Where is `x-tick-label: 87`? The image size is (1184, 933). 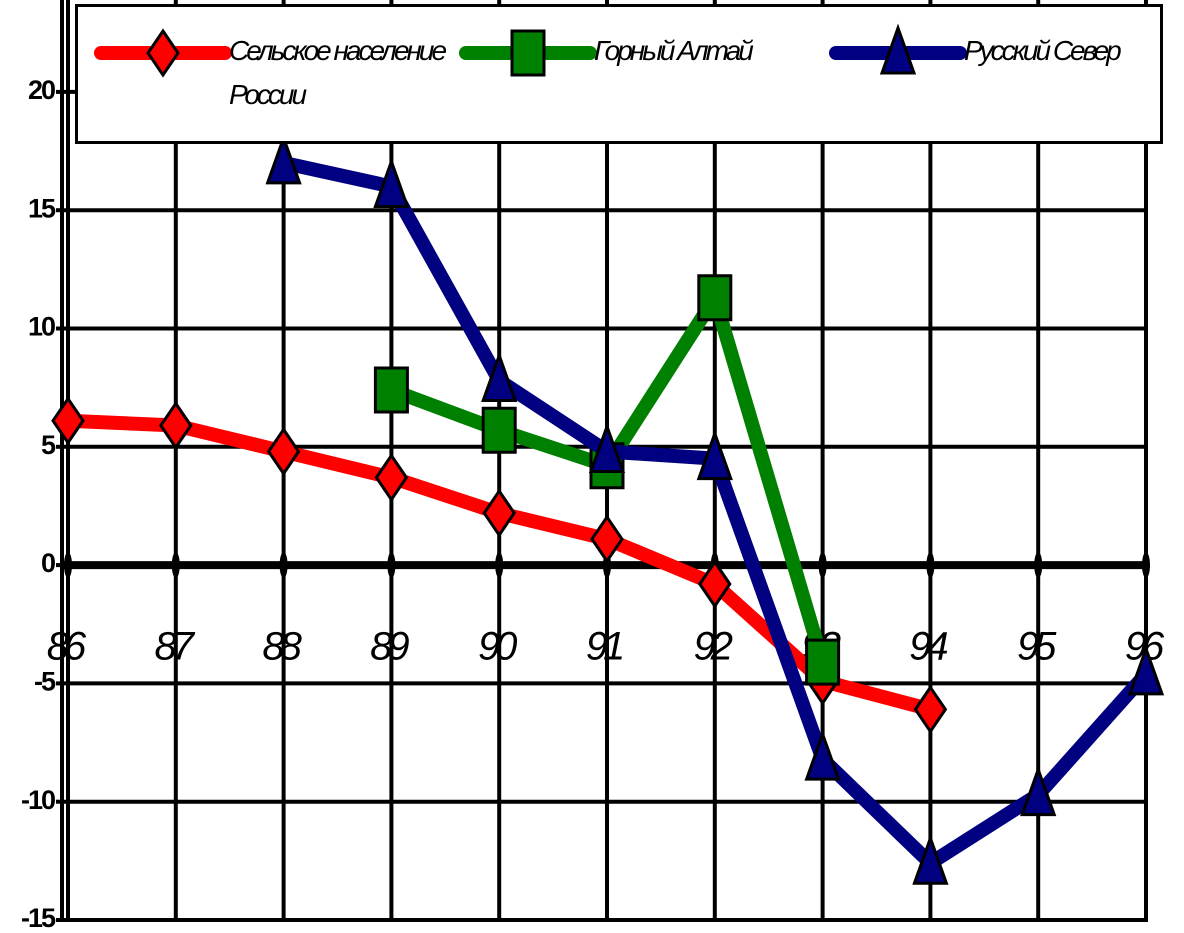 x-tick-label: 87 is located at coordinates (175, 647).